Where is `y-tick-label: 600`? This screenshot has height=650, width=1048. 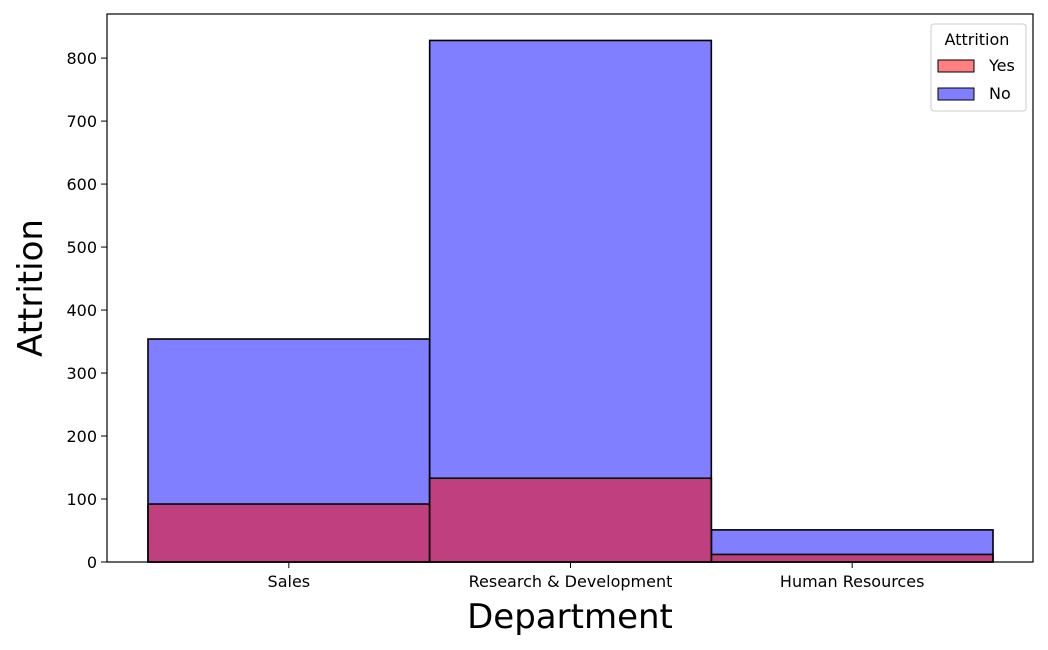
y-tick-label: 600 is located at coordinates (81, 184).